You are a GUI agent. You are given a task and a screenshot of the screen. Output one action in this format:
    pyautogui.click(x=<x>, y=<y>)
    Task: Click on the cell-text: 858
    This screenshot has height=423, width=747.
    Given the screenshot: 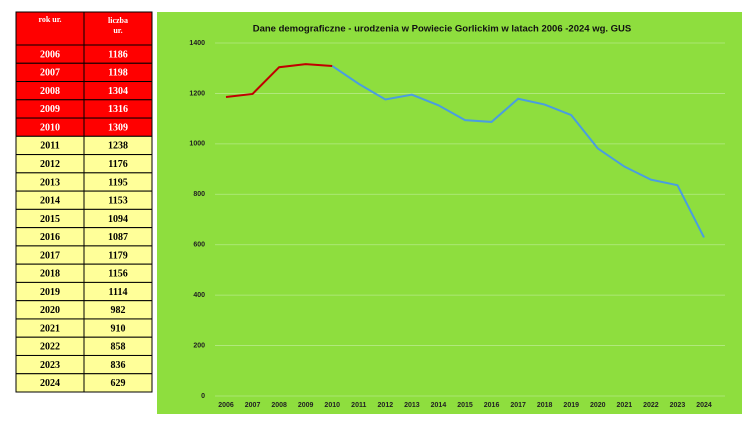 What is the action you would take?
    pyautogui.click(x=118, y=347)
    